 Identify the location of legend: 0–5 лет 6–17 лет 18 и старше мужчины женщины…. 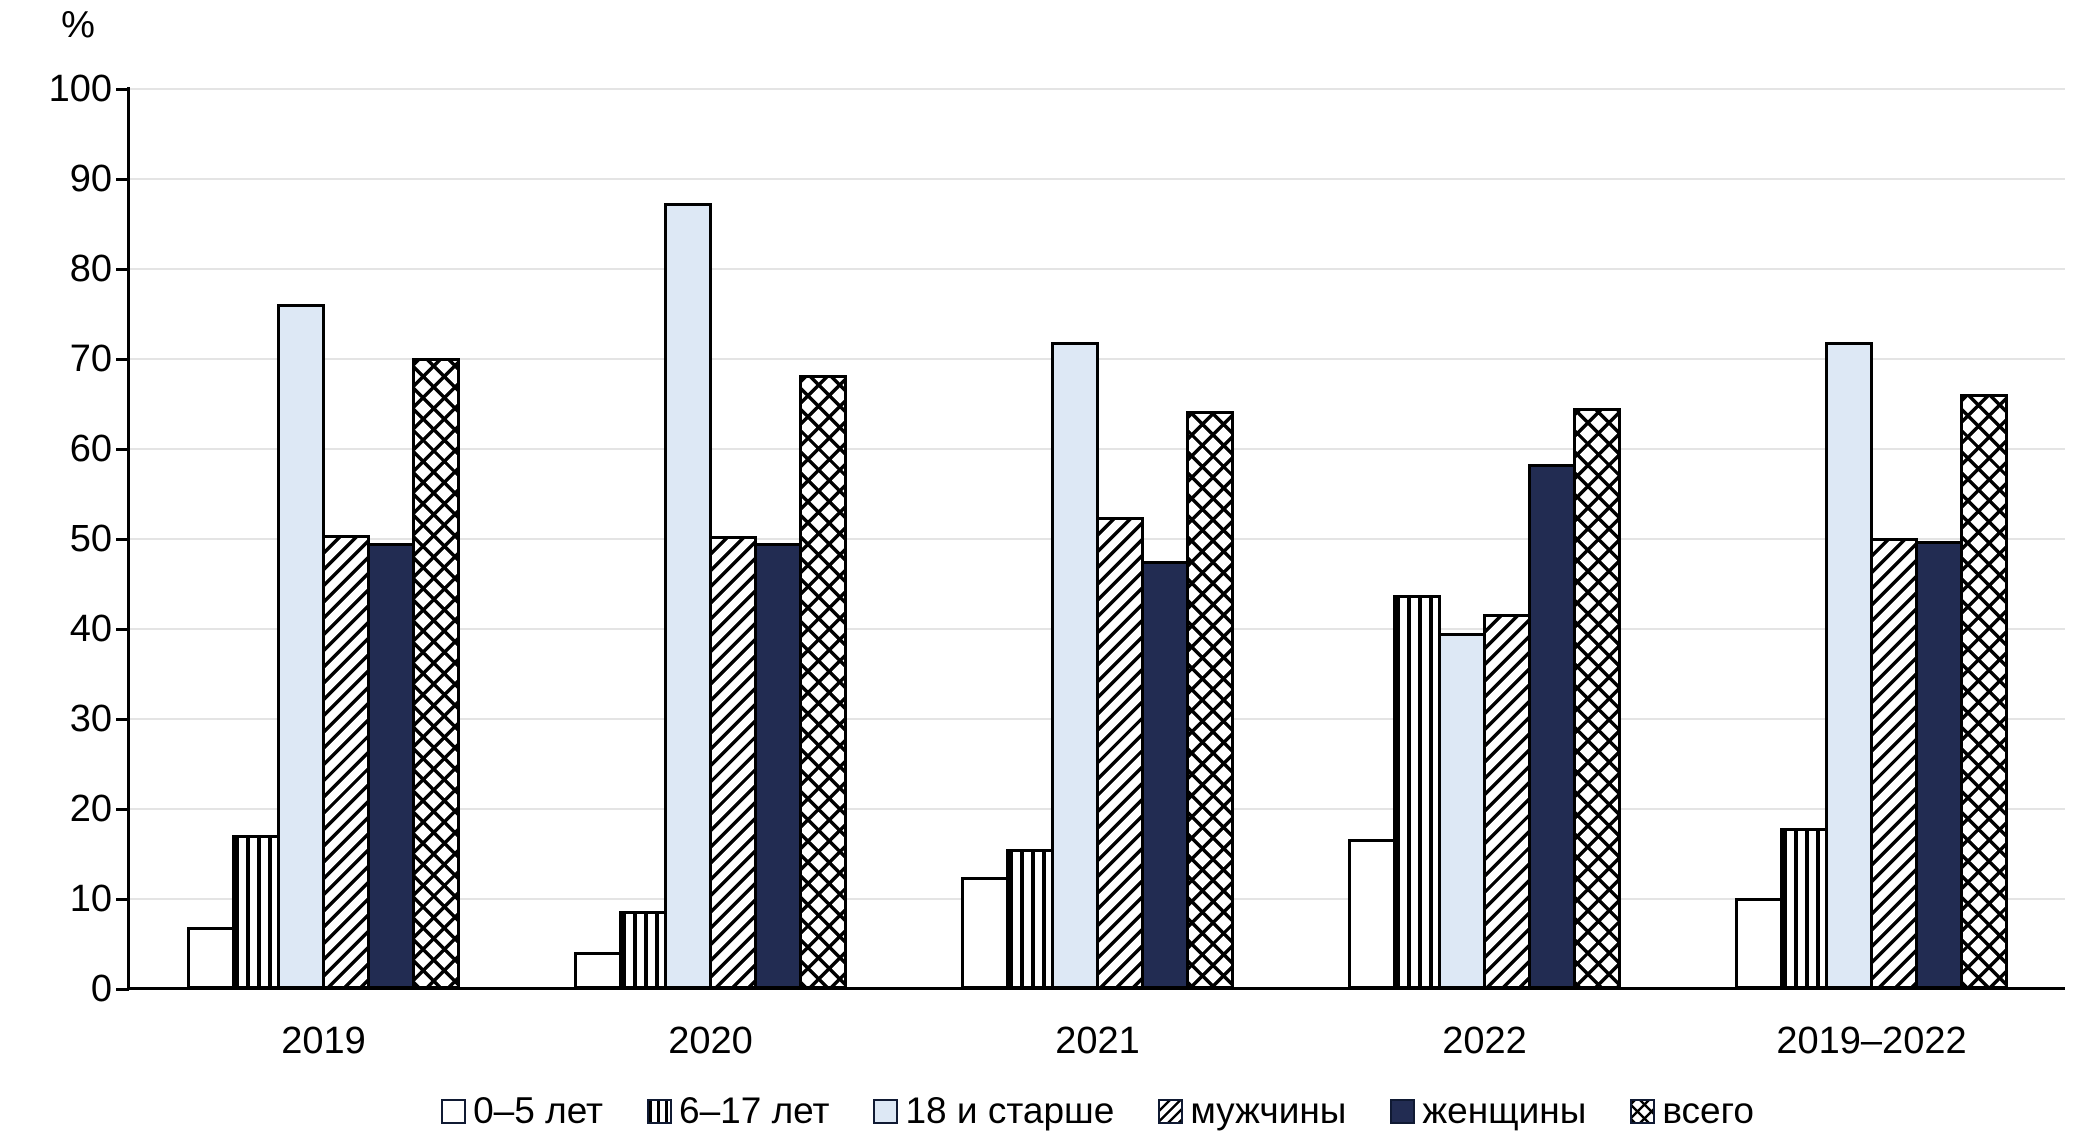
(1097, 1111).